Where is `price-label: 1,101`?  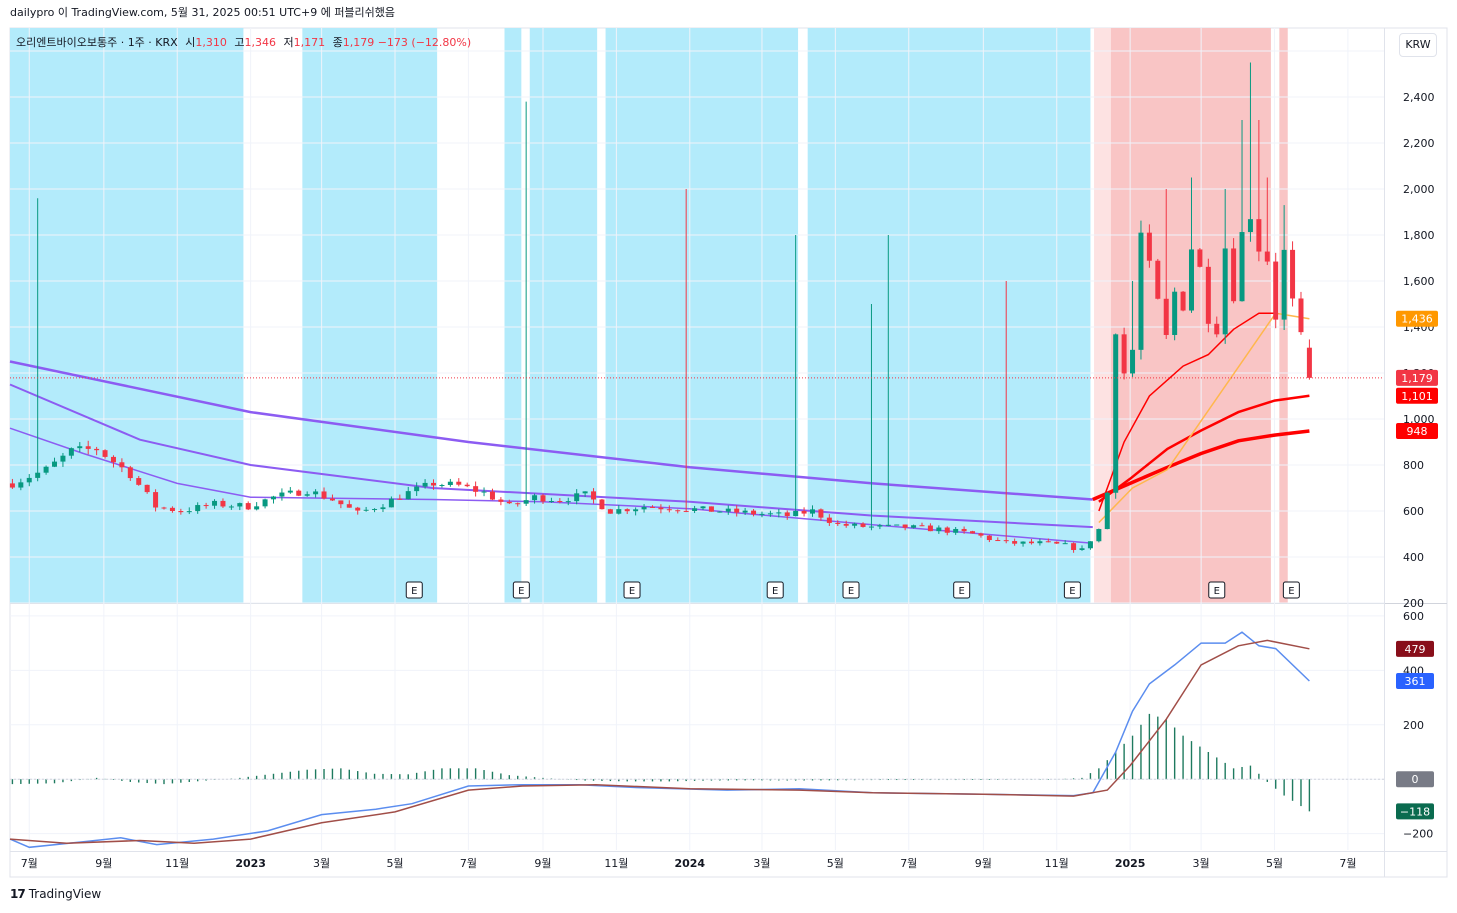
price-label: 1,101 is located at coordinates (1417, 396).